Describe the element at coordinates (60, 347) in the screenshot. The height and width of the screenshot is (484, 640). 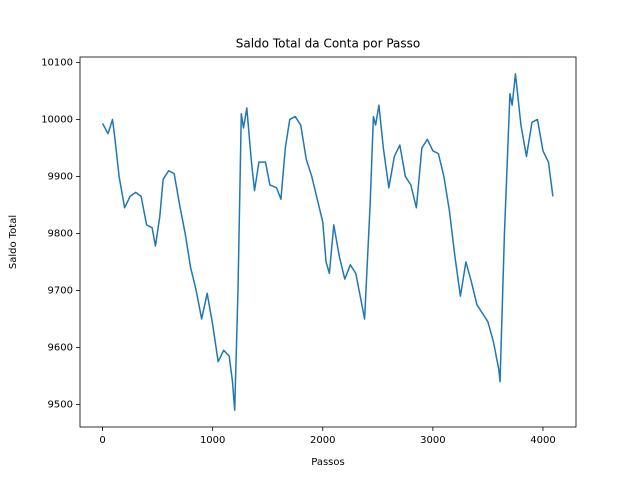
I see `y-tick-label: 9600` at that location.